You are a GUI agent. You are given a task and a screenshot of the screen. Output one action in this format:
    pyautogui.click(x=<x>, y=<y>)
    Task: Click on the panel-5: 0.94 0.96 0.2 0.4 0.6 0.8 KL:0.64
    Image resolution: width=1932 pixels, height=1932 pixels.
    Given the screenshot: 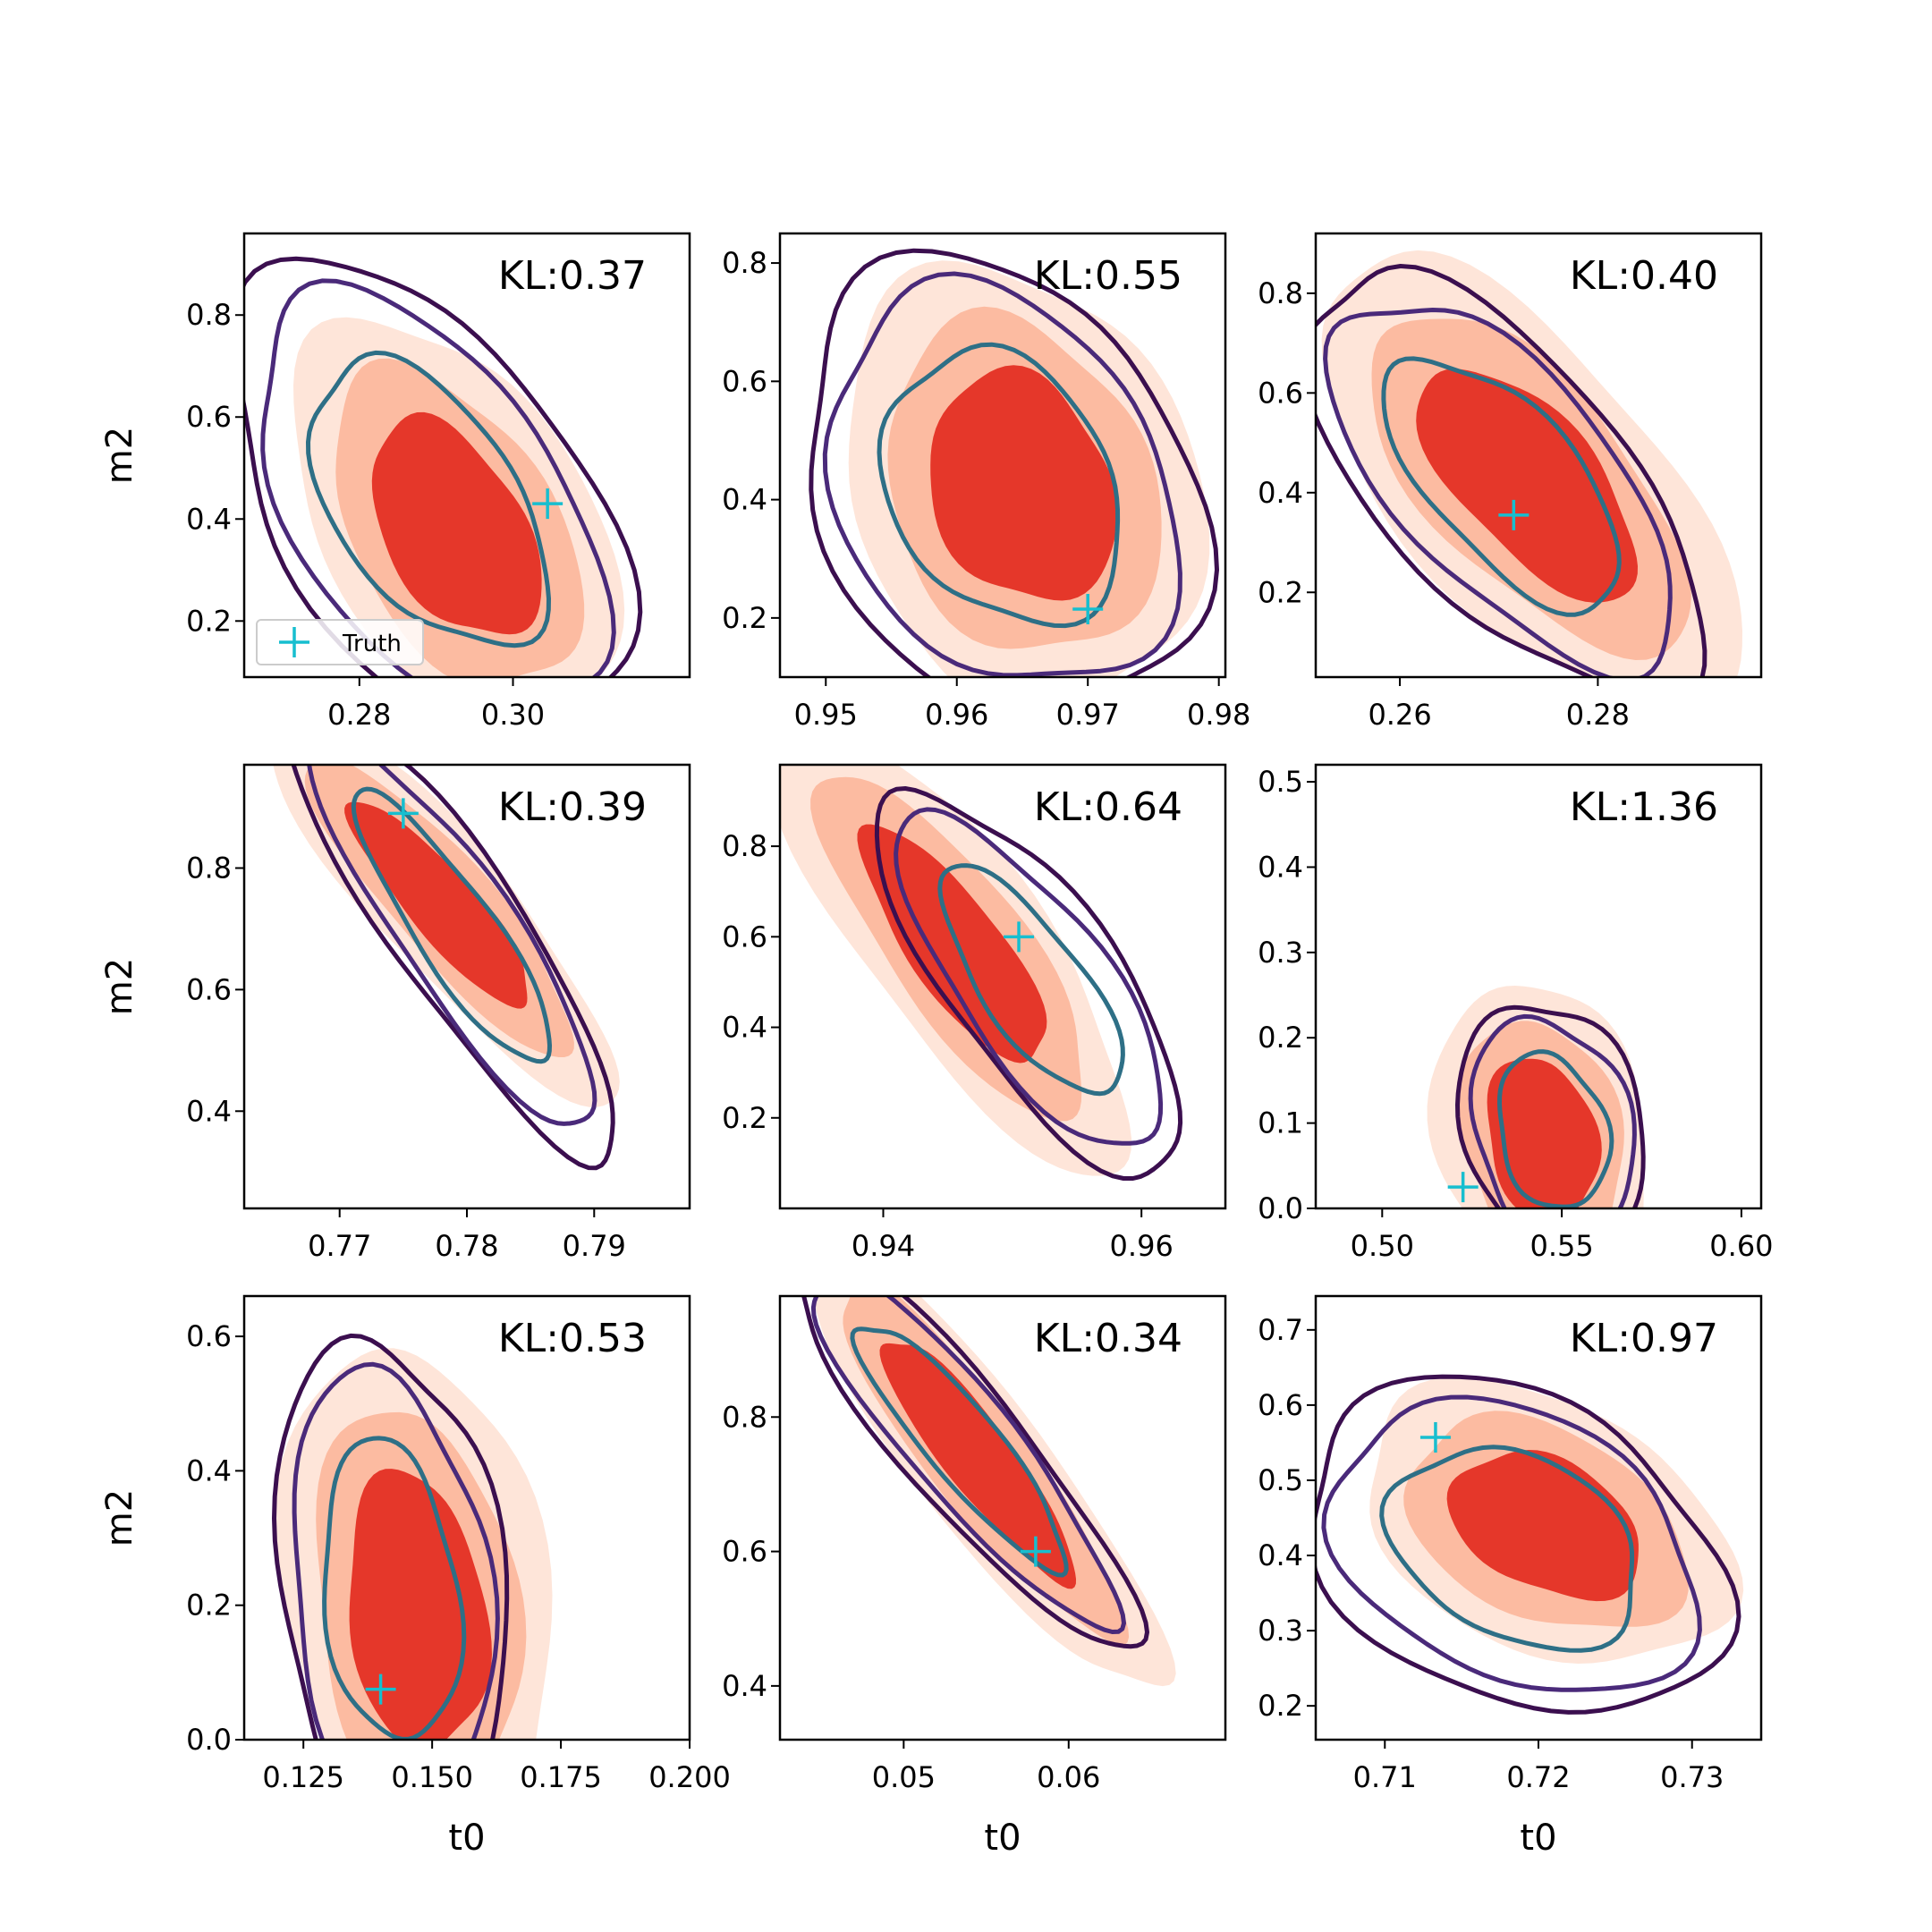 What is the action you would take?
    pyautogui.click(x=974, y=1013)
    